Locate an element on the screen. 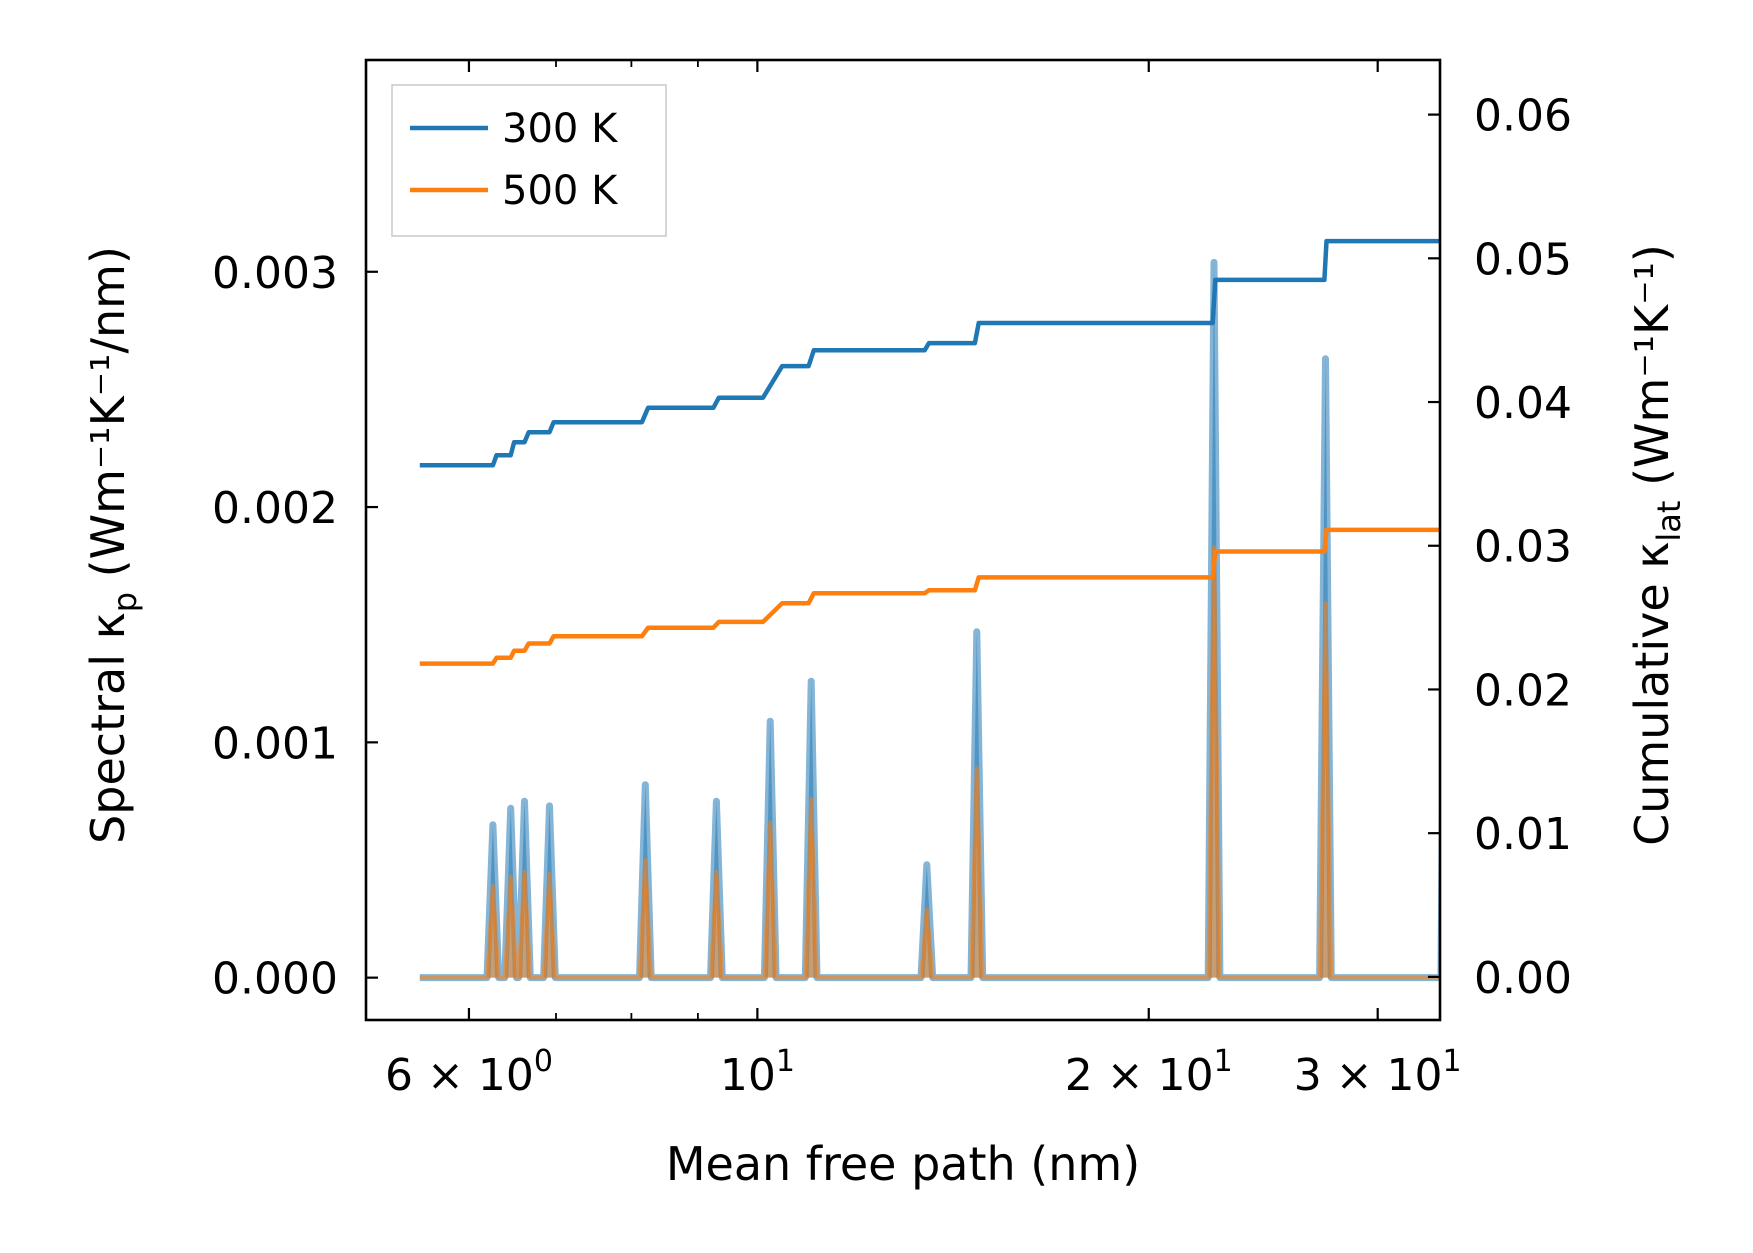  y-right-tick-label: 0.05 is located at coordinates (1523, 259).